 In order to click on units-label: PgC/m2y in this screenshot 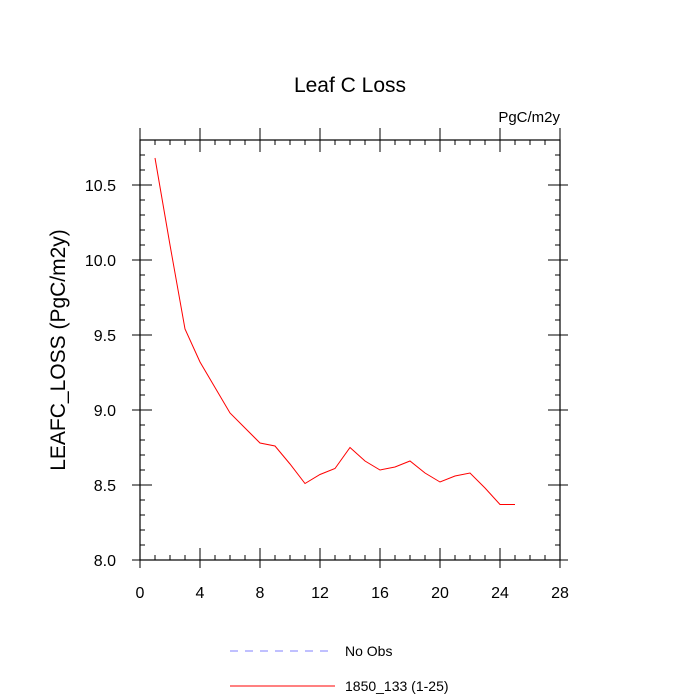, I will do `click(529, 117)`.